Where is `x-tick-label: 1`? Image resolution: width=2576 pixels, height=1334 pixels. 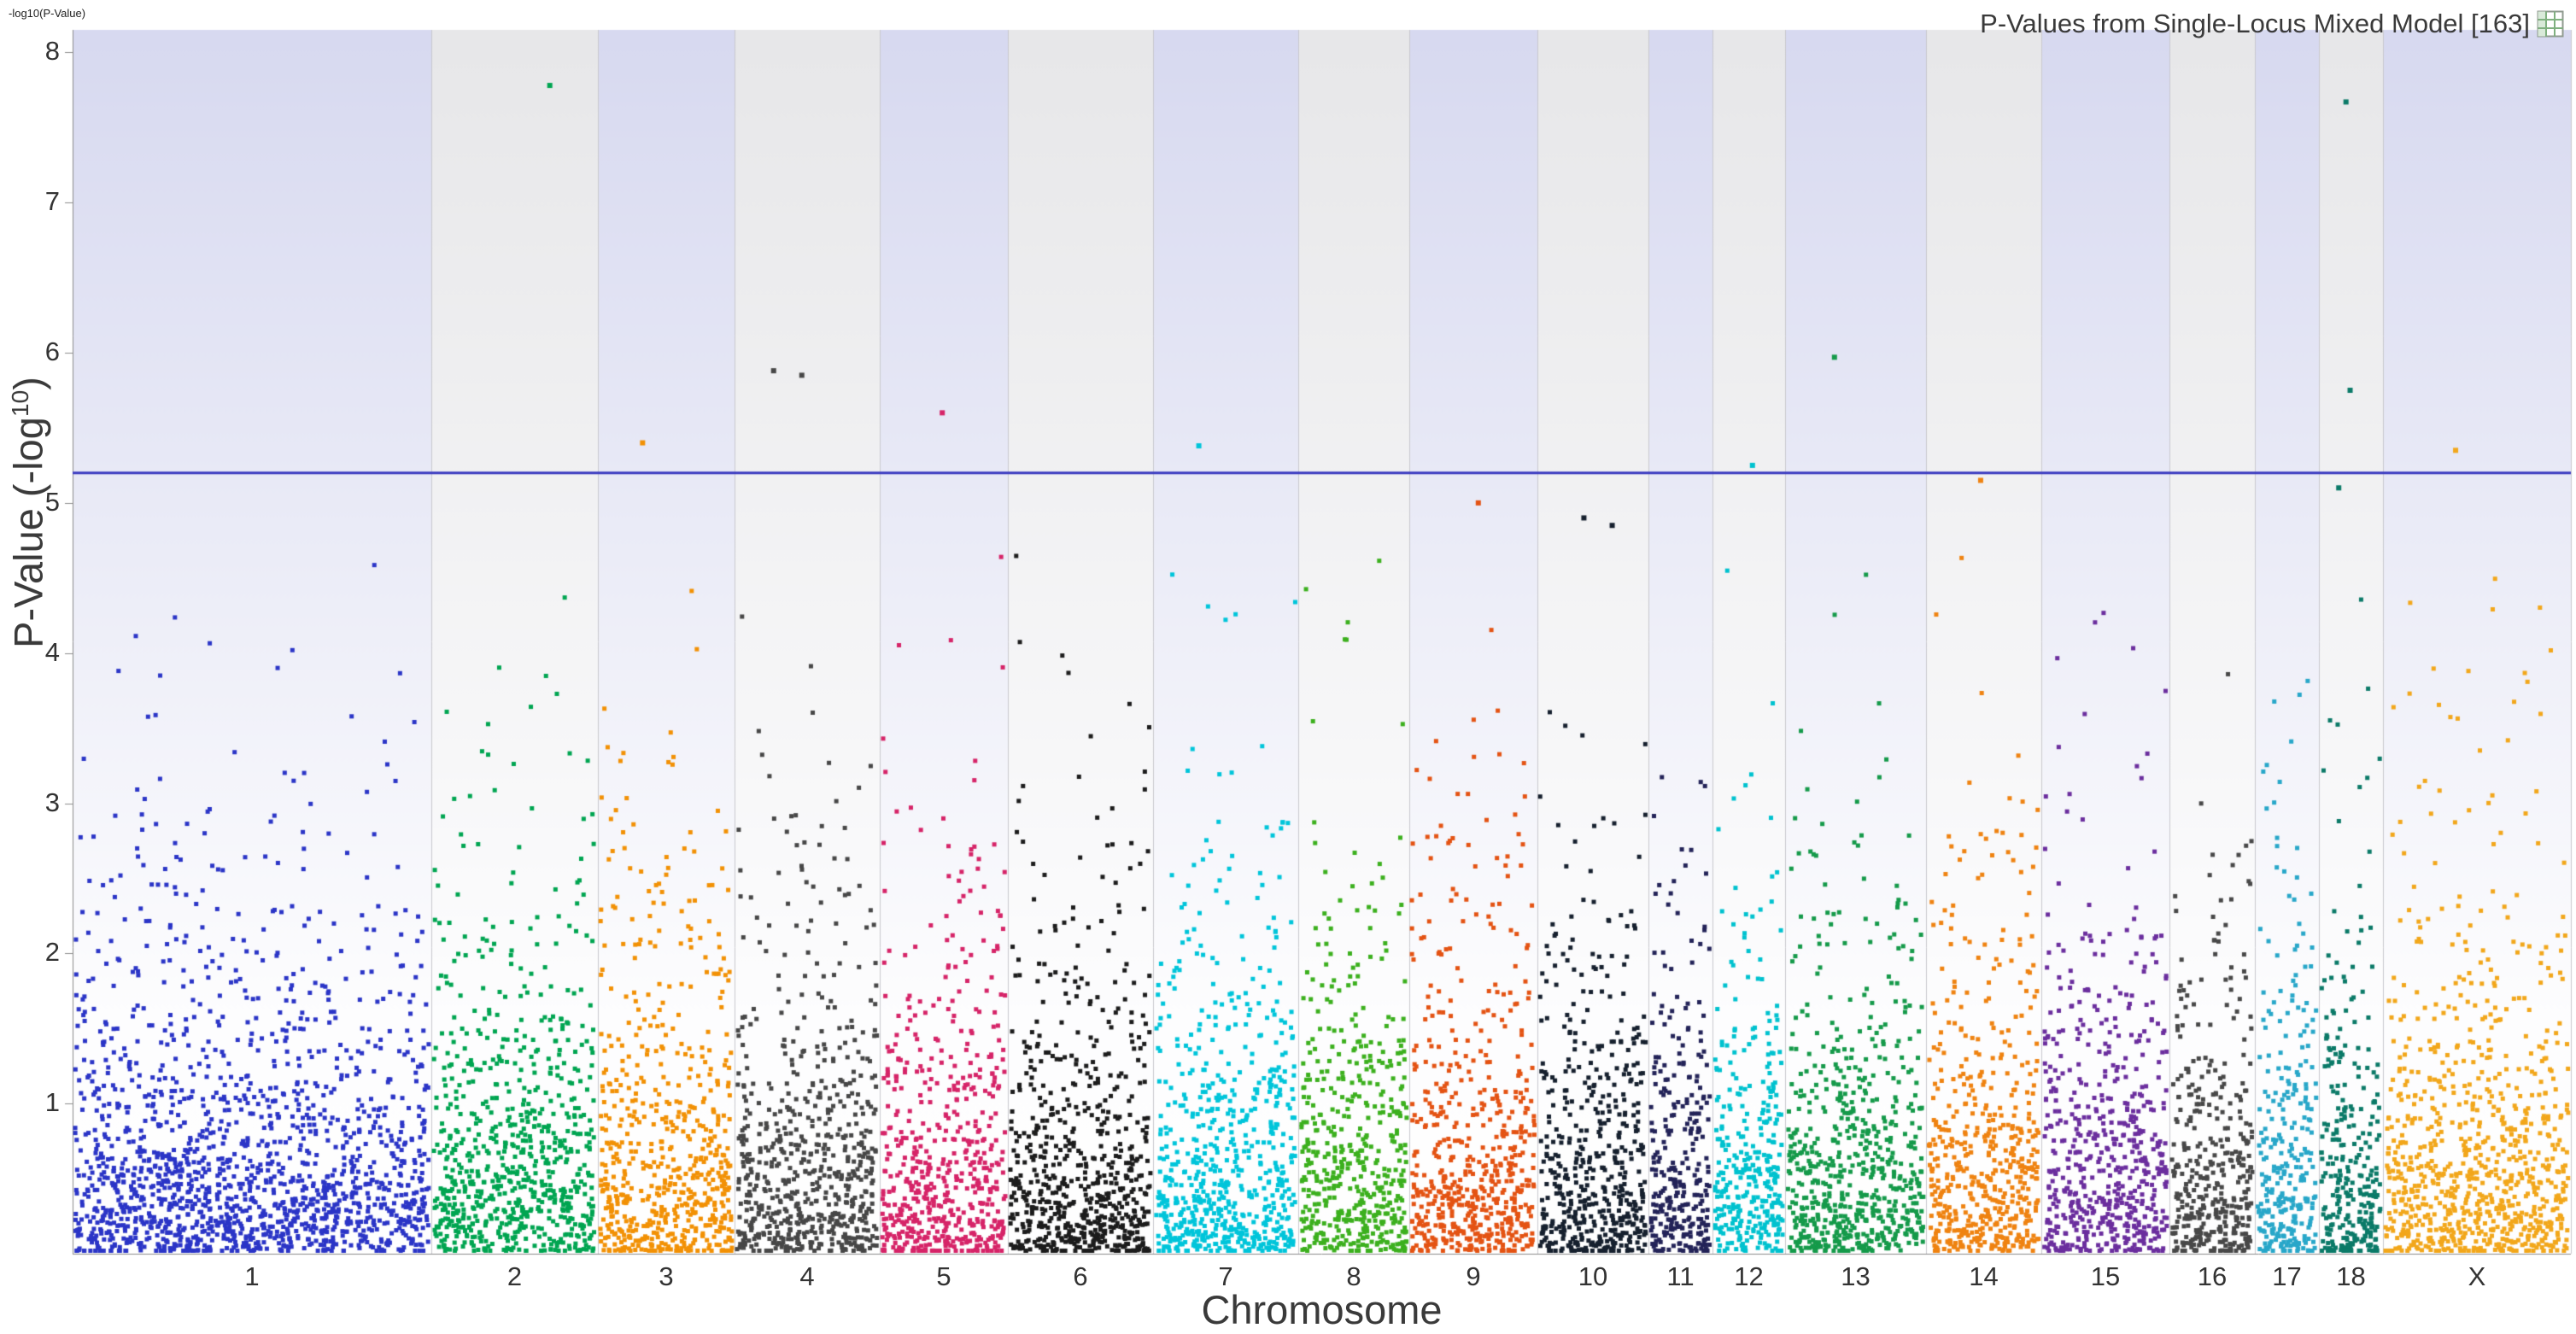 x-tick-label: 1 is located at coordinates (252, 1276).